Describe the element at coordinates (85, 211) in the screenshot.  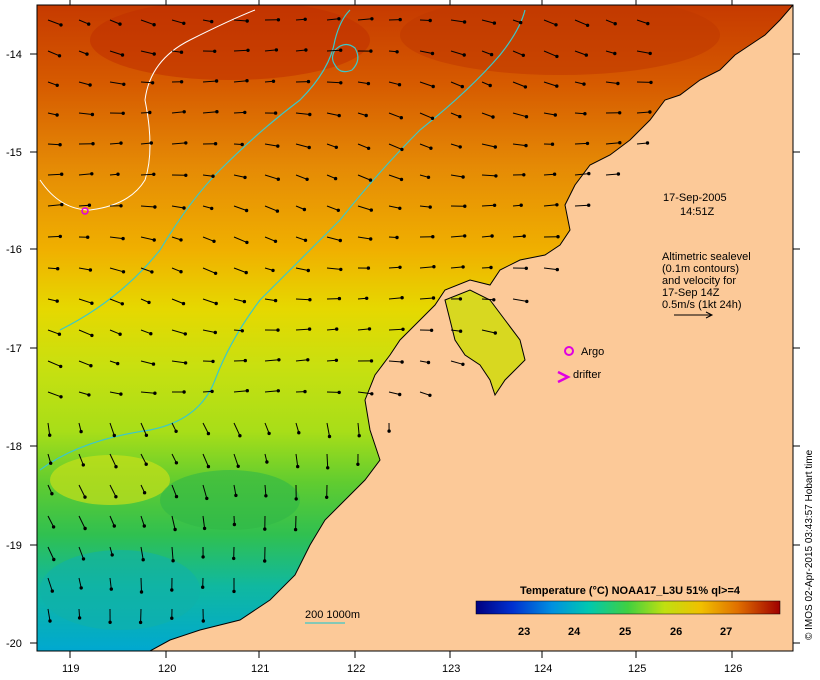
I see `argo-float-marker` at that location.